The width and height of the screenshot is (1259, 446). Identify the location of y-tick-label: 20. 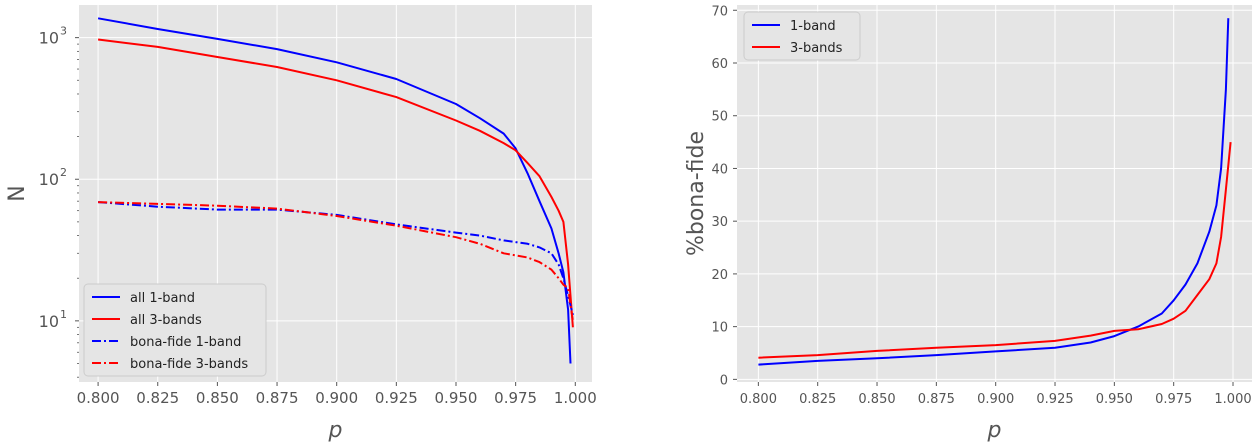
(719, 275).